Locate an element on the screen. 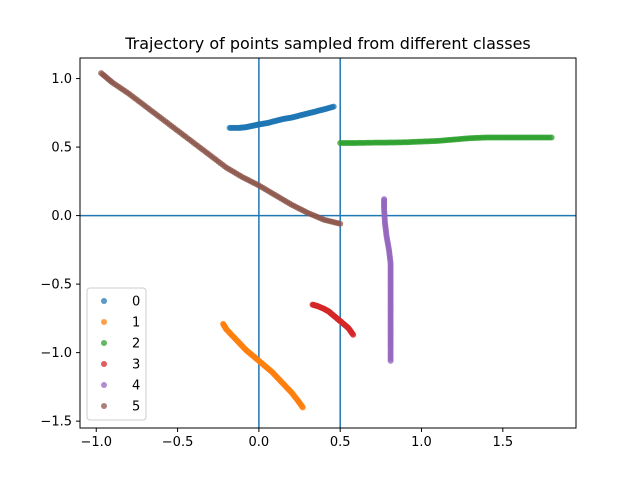  y-tick-label: 1.0 is located at coordinates (61, 79).